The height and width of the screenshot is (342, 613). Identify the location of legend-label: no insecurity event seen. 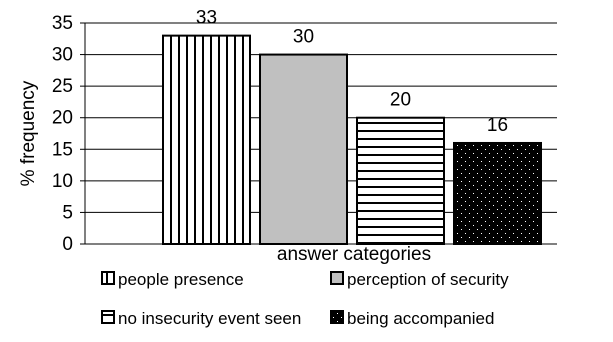
(209, 318).